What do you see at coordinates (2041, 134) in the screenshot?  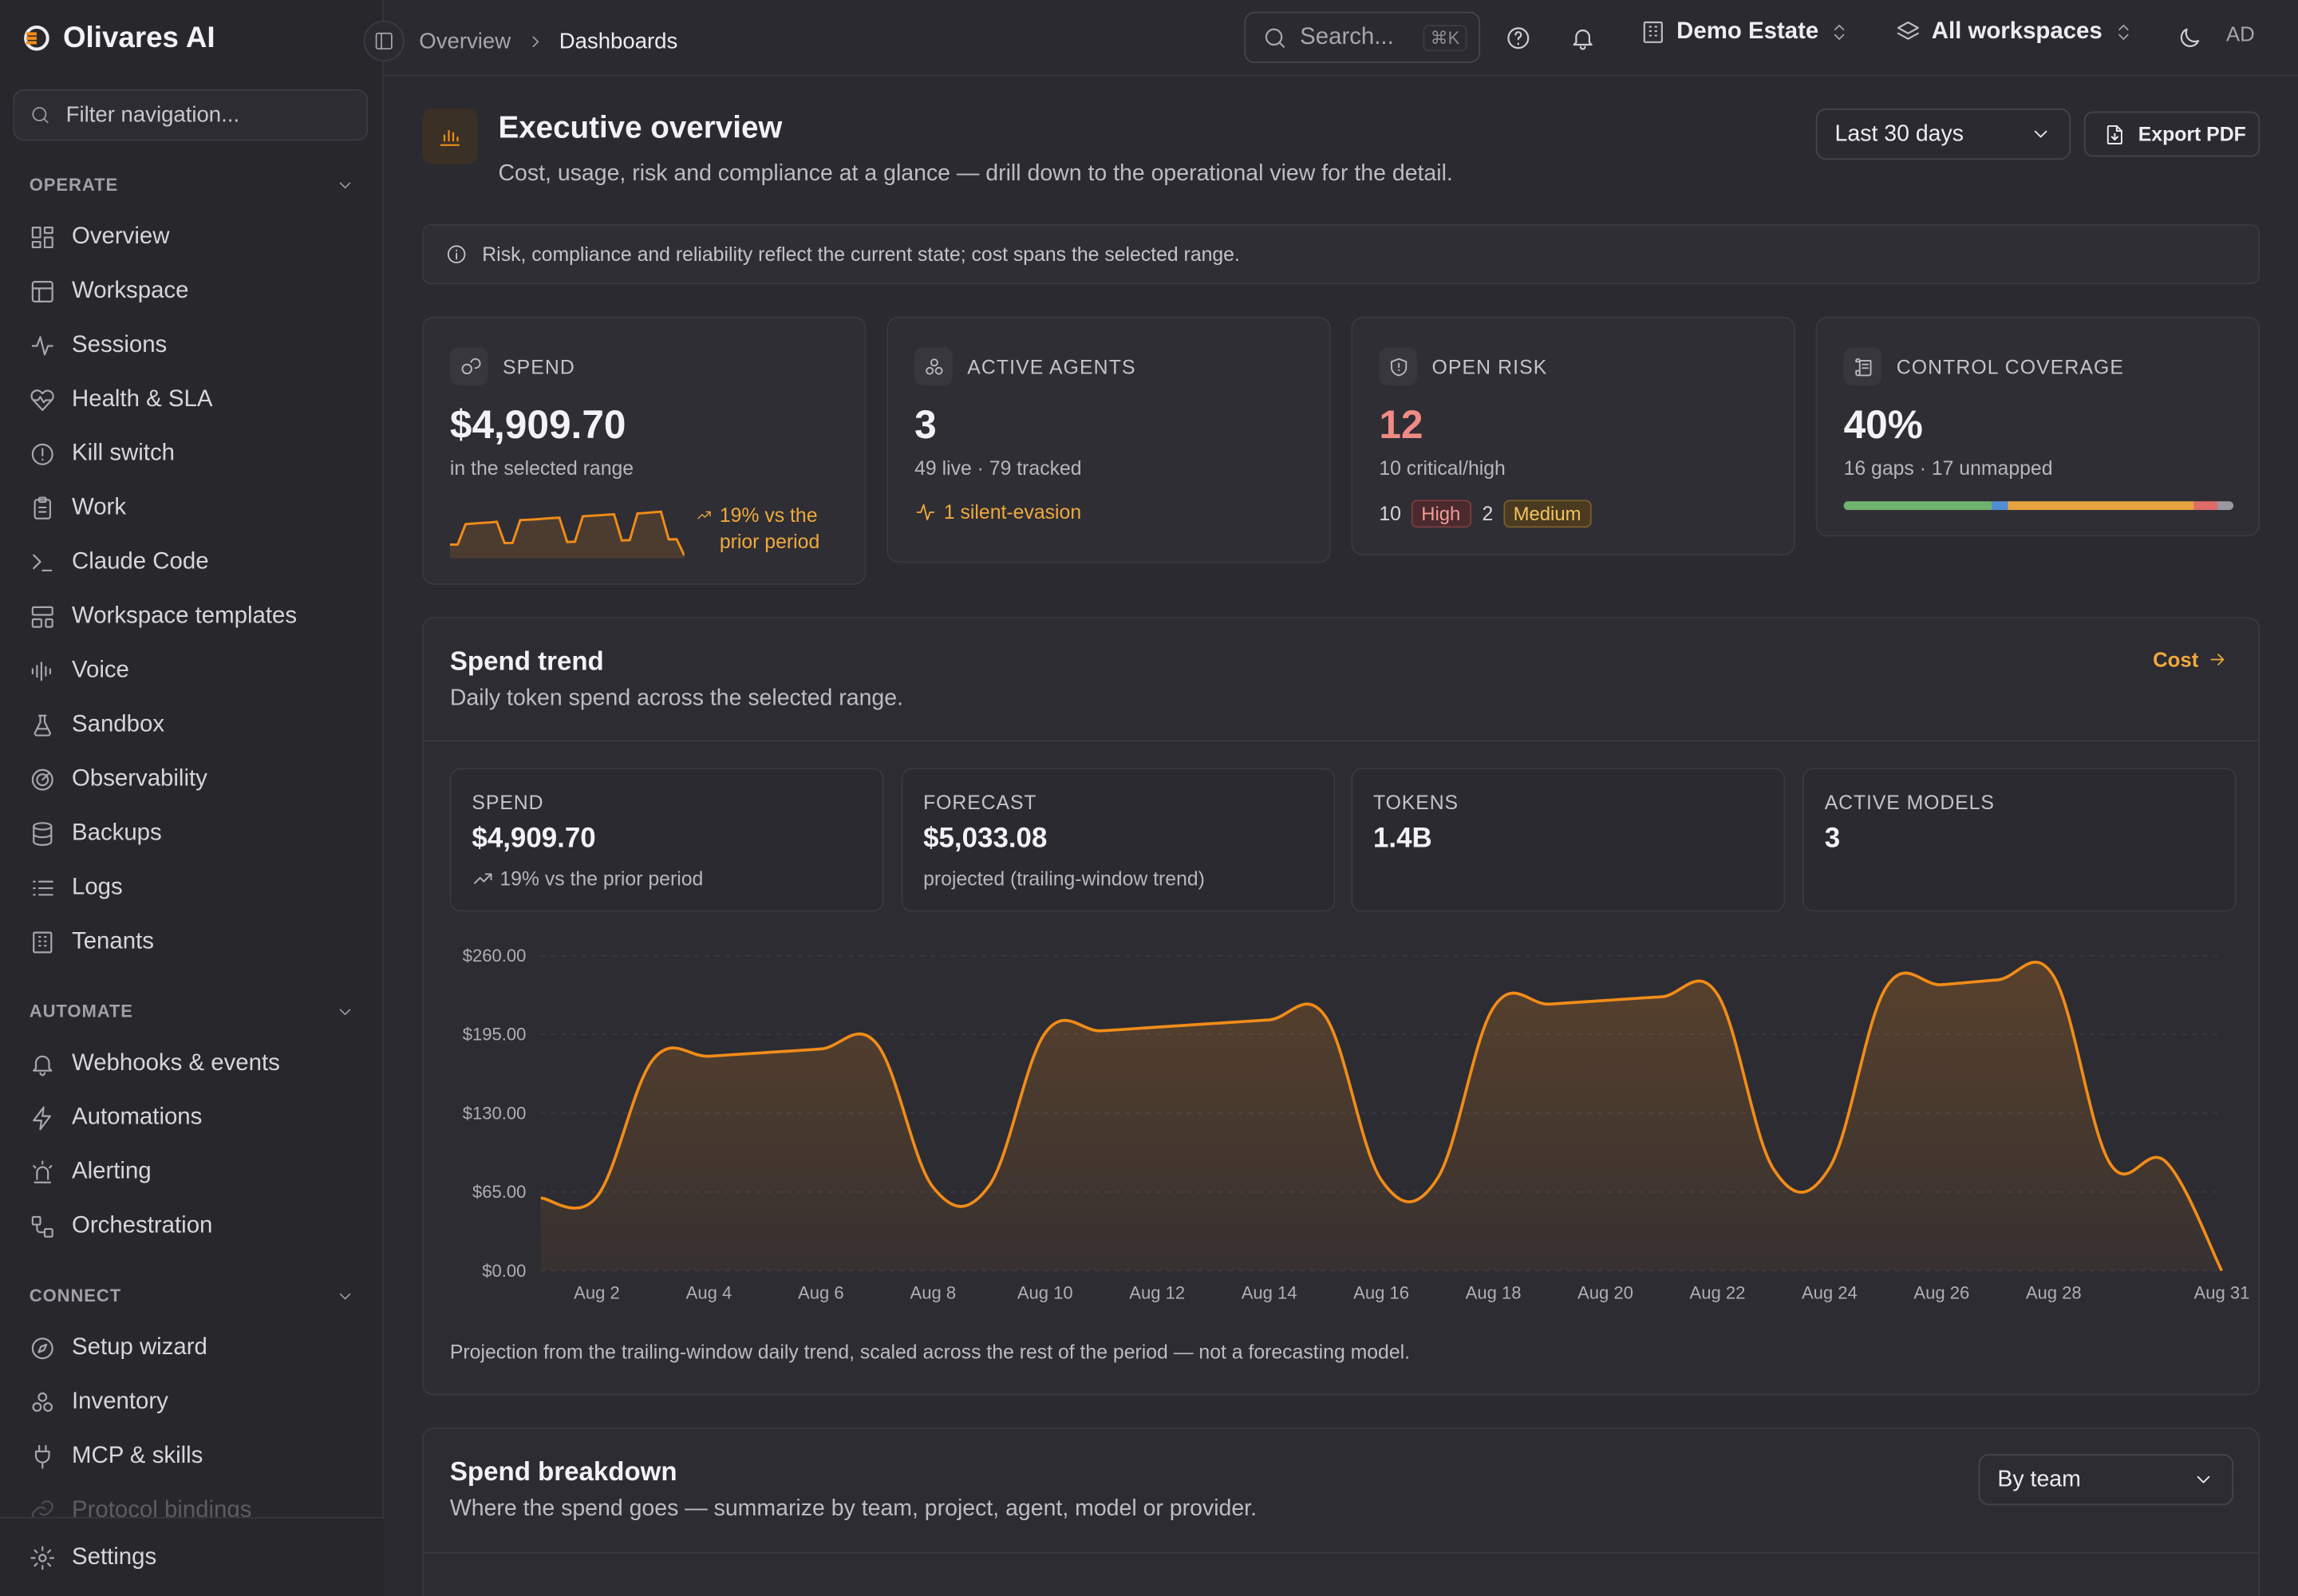 I see `chevron-down-icon` at bounding box center [2041, 134].